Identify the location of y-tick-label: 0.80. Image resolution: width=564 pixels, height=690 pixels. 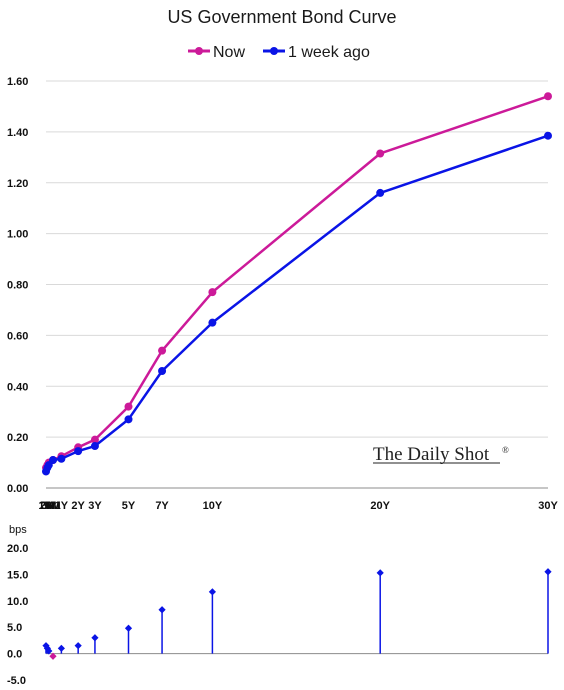
(17, 286).